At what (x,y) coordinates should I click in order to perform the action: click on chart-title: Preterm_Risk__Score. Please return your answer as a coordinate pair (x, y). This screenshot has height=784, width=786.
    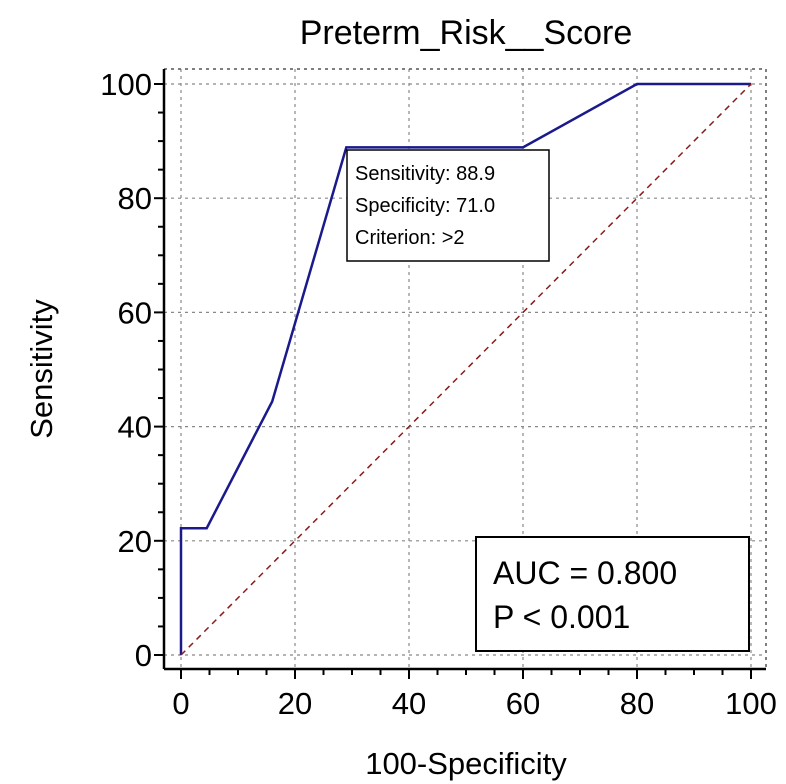
    Looking at the image, I should click on (466, 33).